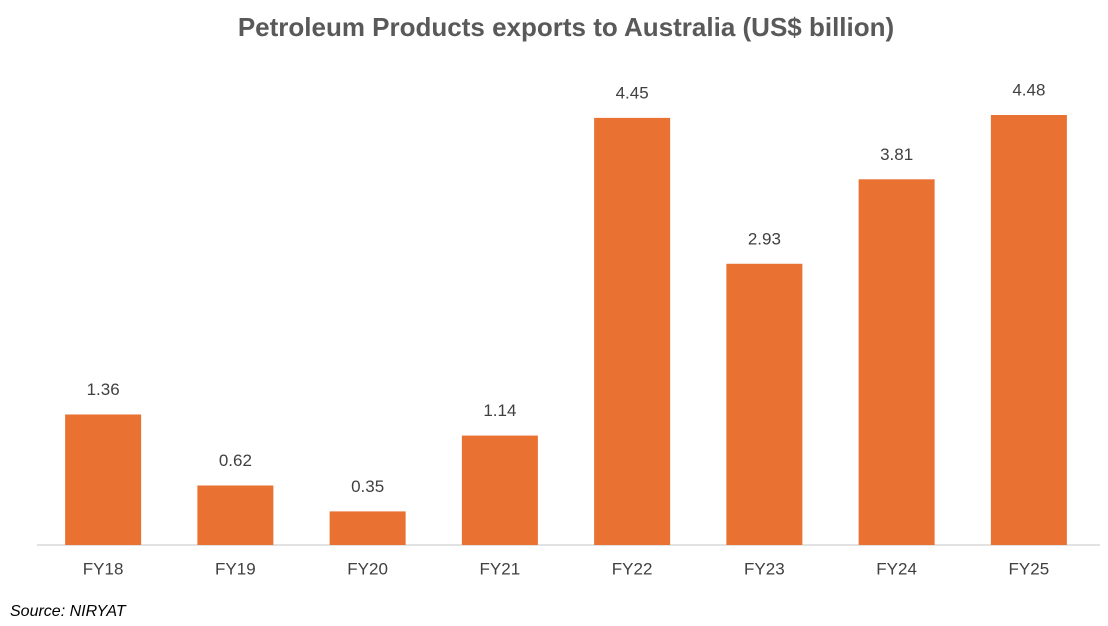  Describe the element at coordinates (1029, 568) in the screenshot. I see `x-tick-label: FY25` at that location.